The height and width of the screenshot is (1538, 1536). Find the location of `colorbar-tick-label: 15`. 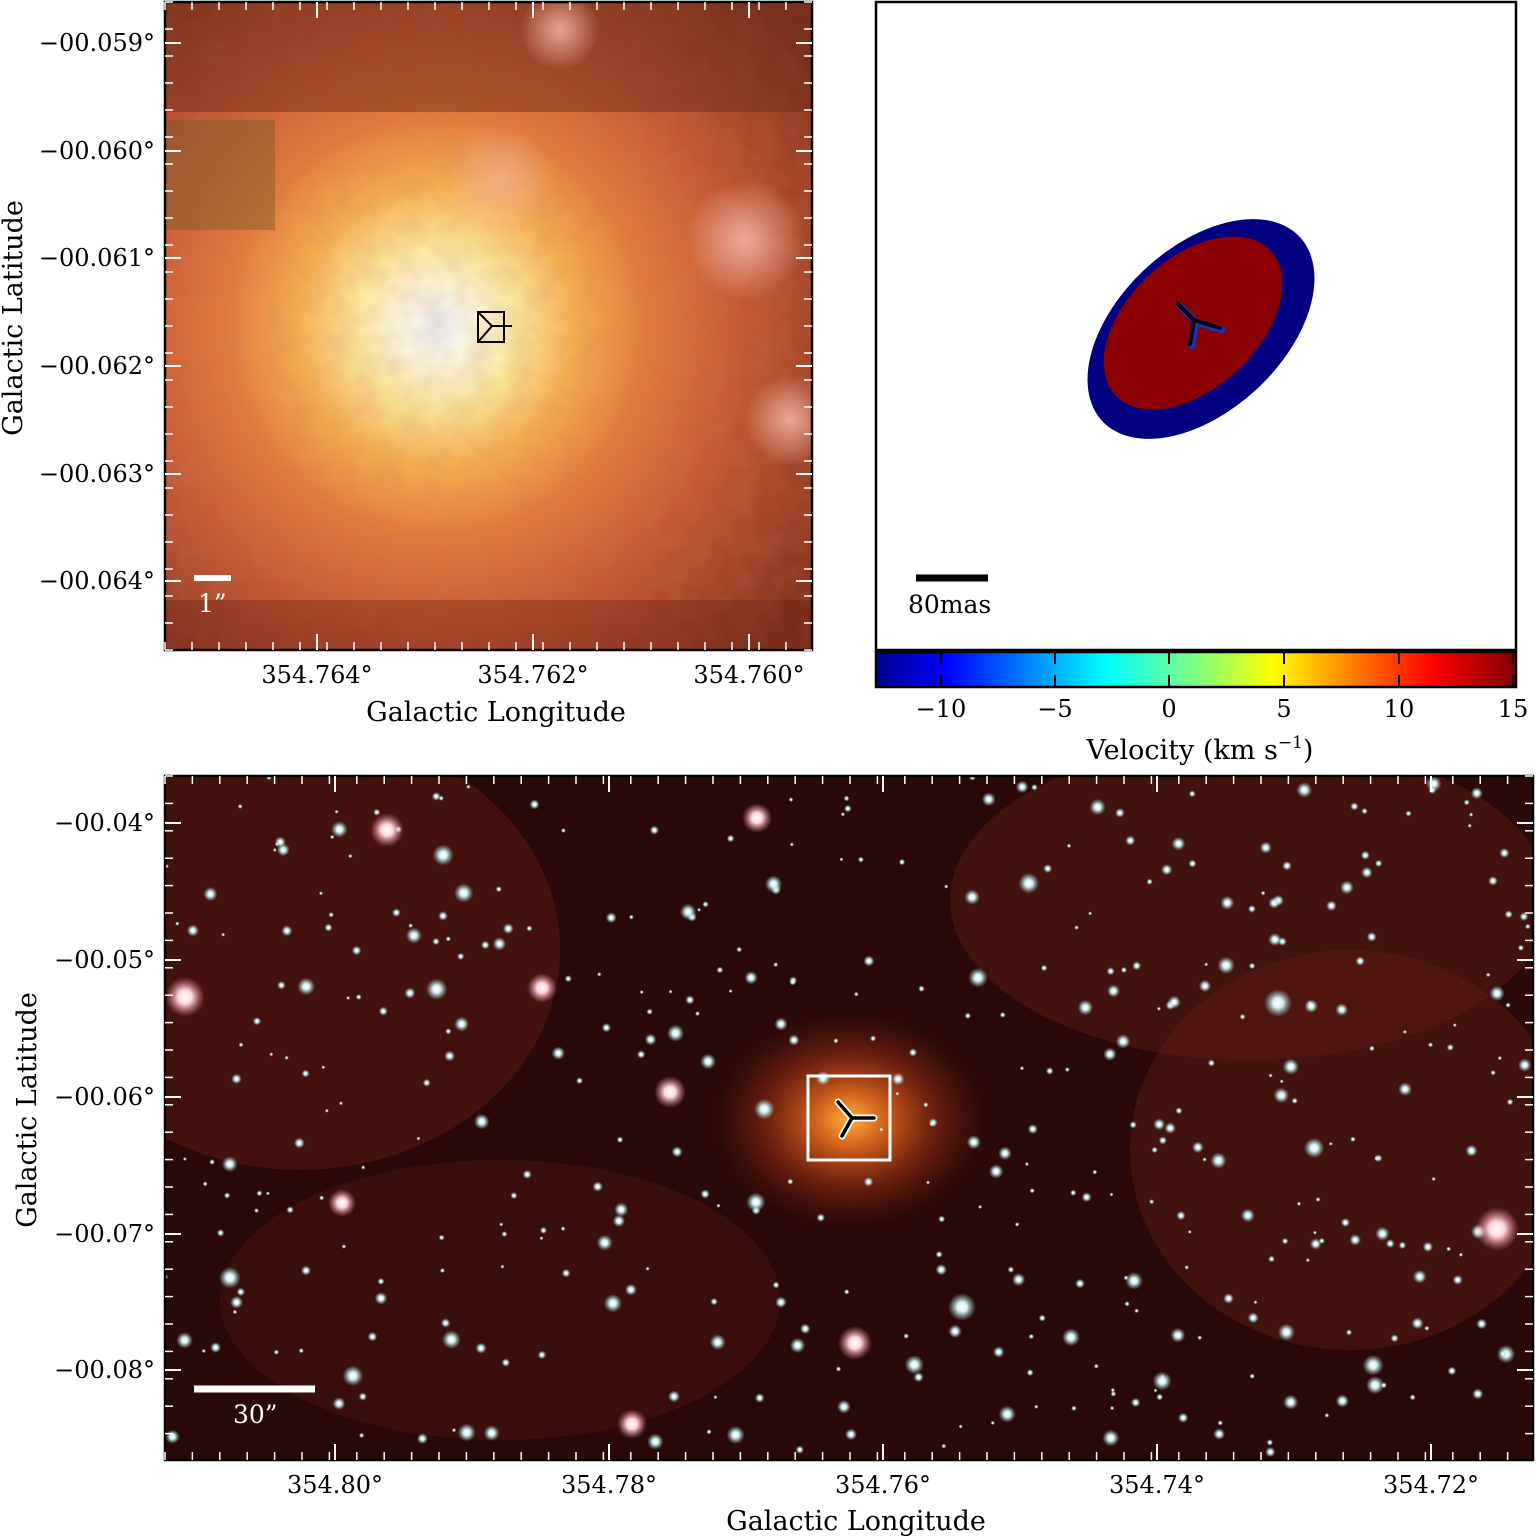

colorbar-tick-label: 15 is located at coordinates (1513, 709).